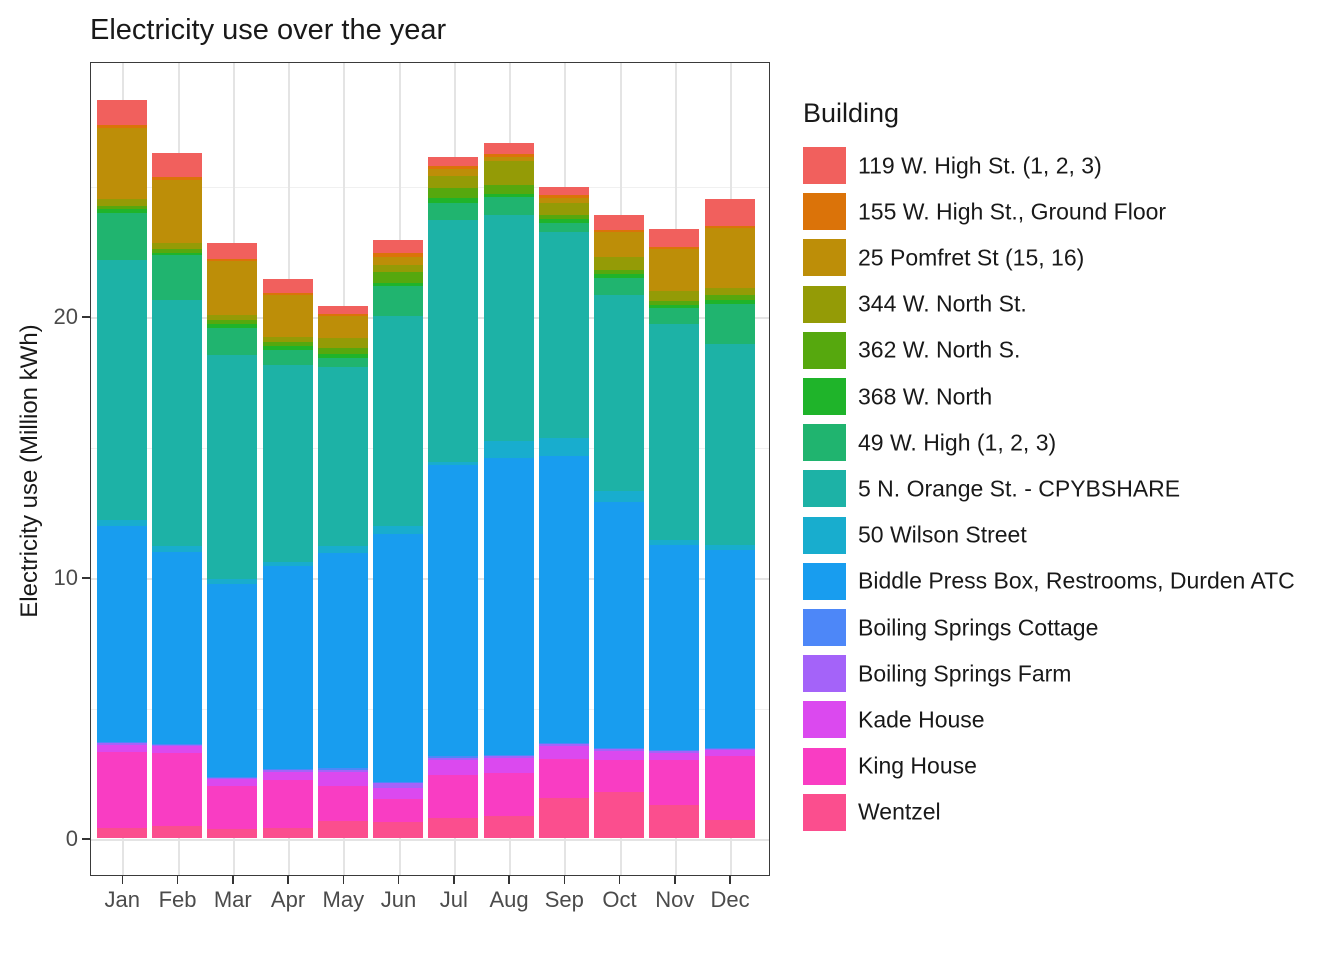  What do you see at coordinates (86, 578) in the screenshot?
I see `y-tick-mark` at bounding box center [86, 578].